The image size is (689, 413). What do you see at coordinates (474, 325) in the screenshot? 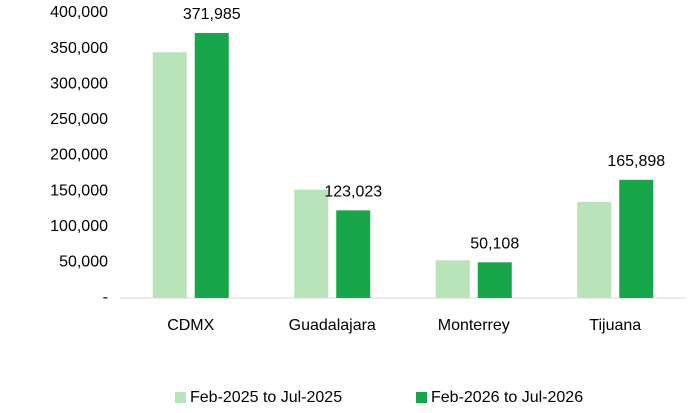
I see `x-tick-label: Monterrey` at bounding box center [474, 325].